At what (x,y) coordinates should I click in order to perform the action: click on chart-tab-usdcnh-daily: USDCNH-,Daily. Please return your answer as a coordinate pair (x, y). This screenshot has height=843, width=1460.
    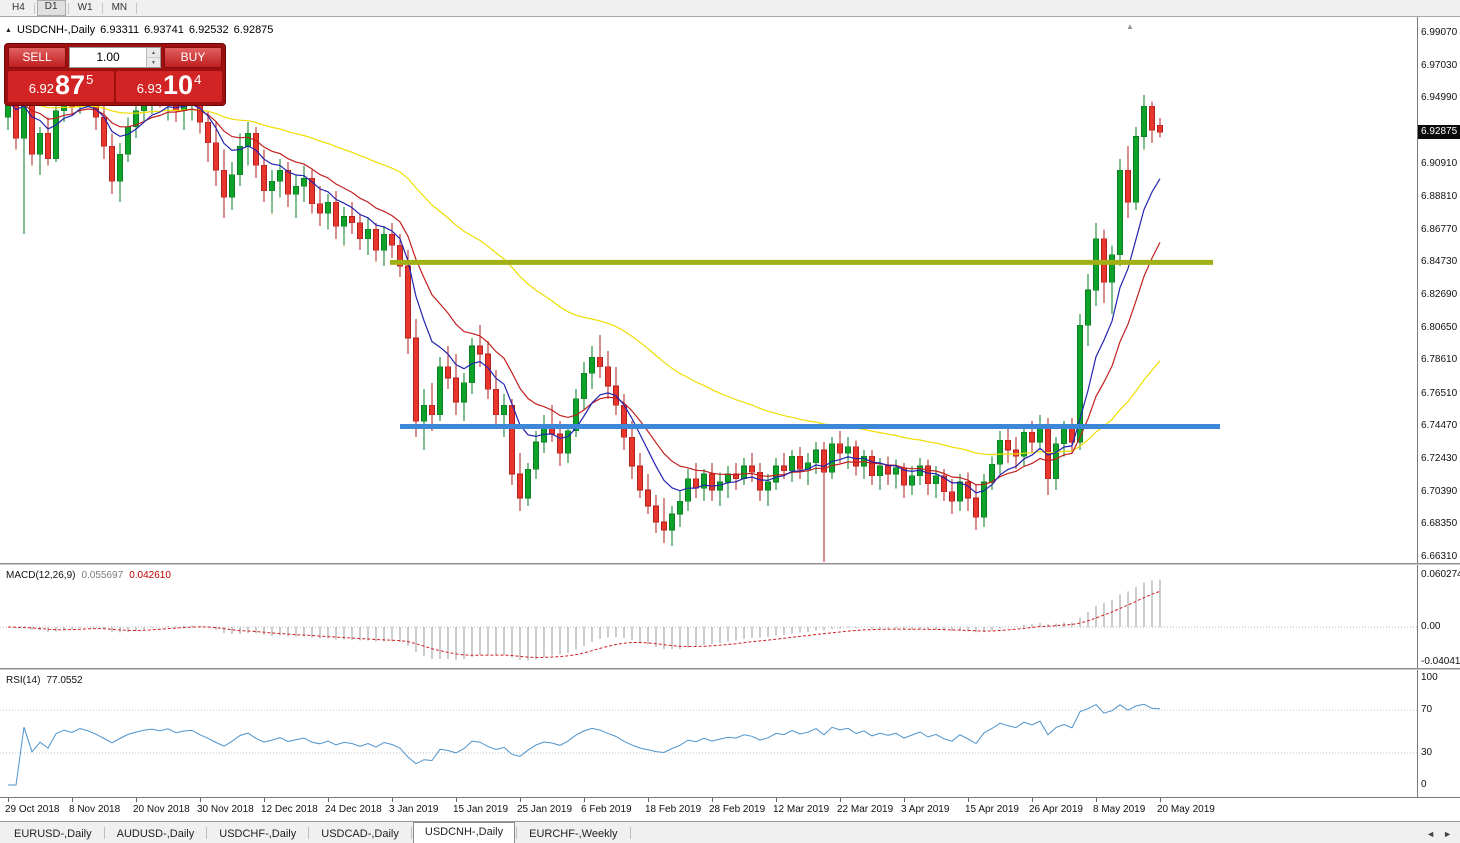
    Looking at the image, I should click on (464, 832).